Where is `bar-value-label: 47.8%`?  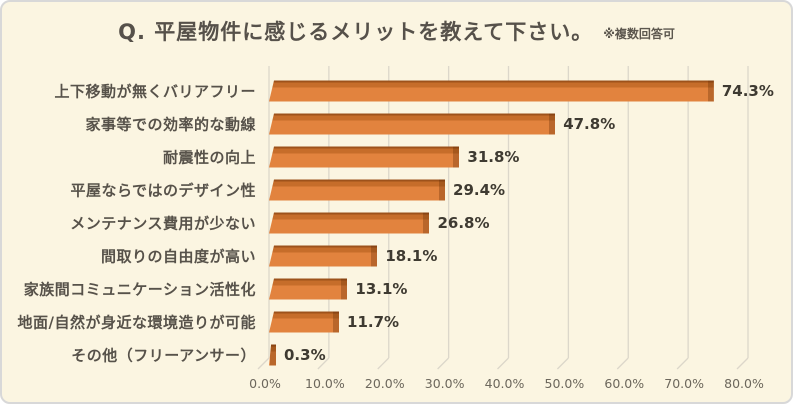 bar-value-label: 47.8% is located at coordinates (589, 124).